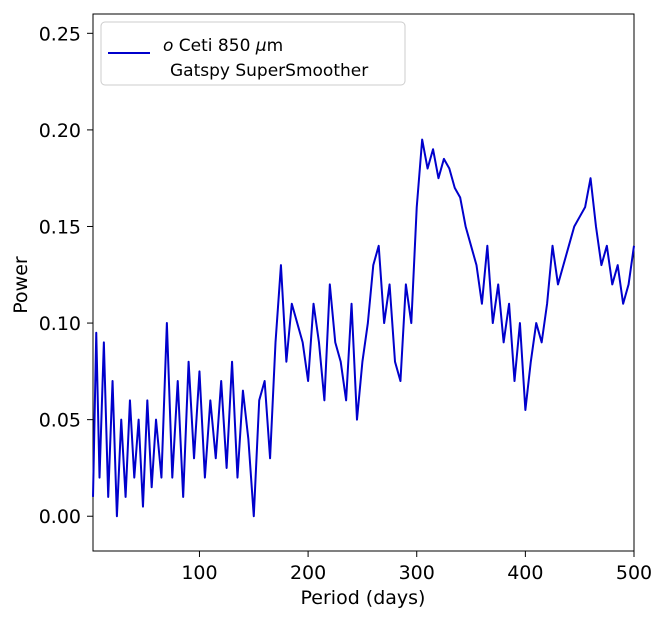 This screenshot has width=664, height=617. What do you see at coordinates (60, 34) in the screenshot?
I see `y-tick-label: 0.25` at bounding box center [60, 34].